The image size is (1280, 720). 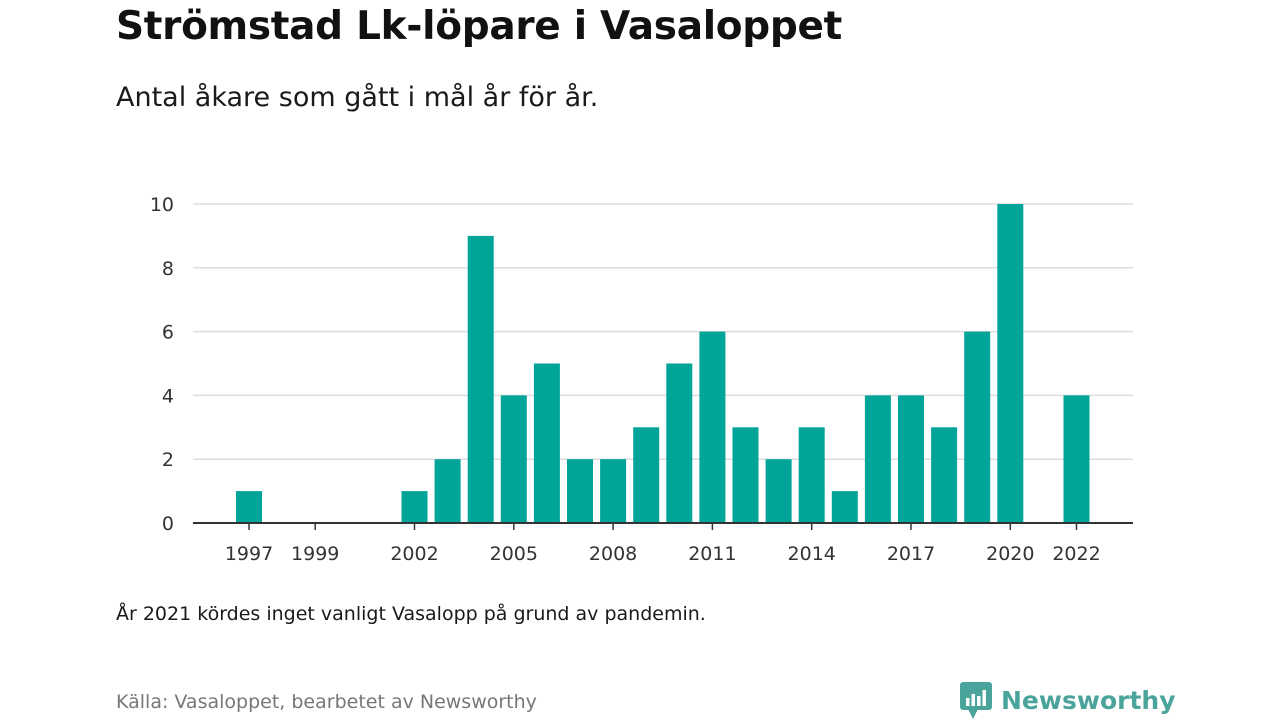 I want to click on x-tick-label: 2017, so click(x=911, y=554).